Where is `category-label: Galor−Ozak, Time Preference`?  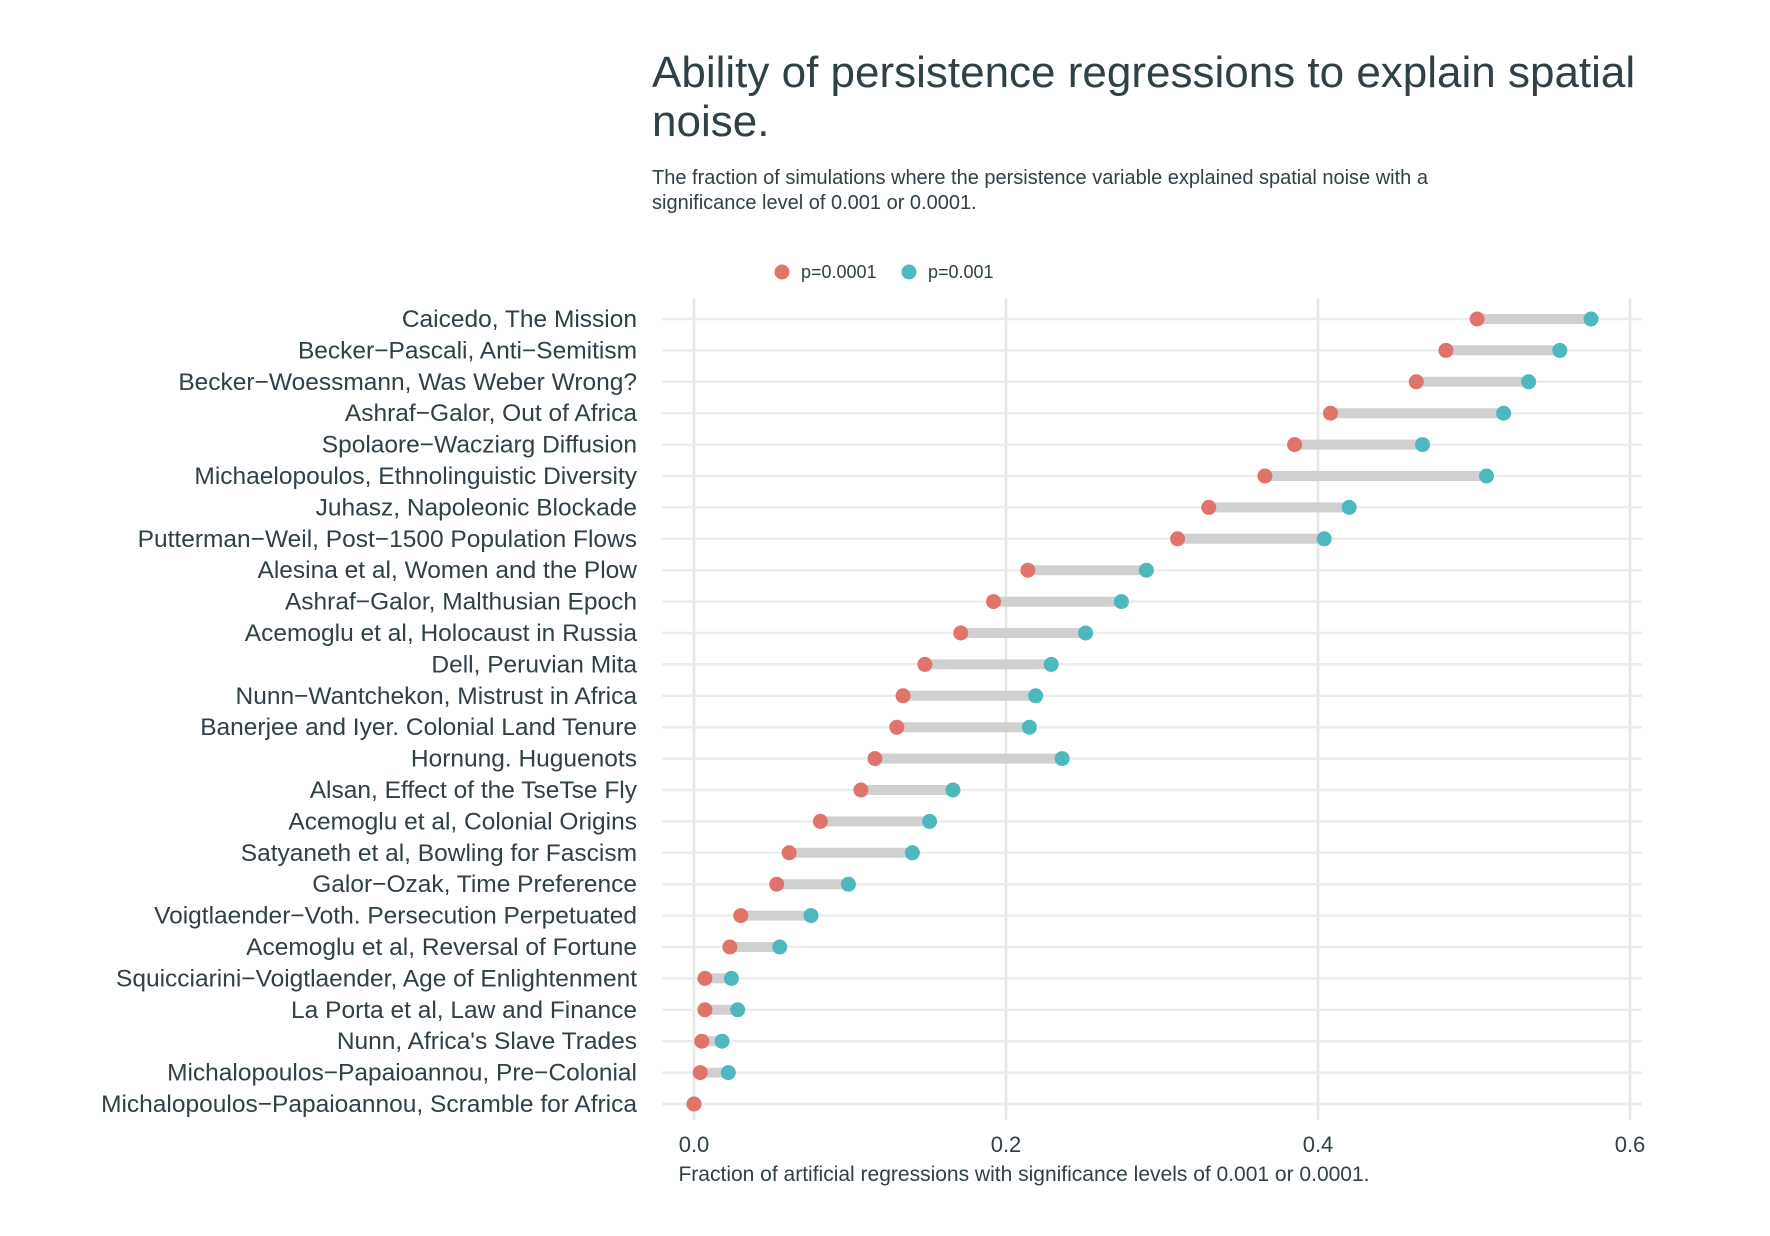
category-label: Galor−Ozak, Time Preference is located at coordinates (474, 884).